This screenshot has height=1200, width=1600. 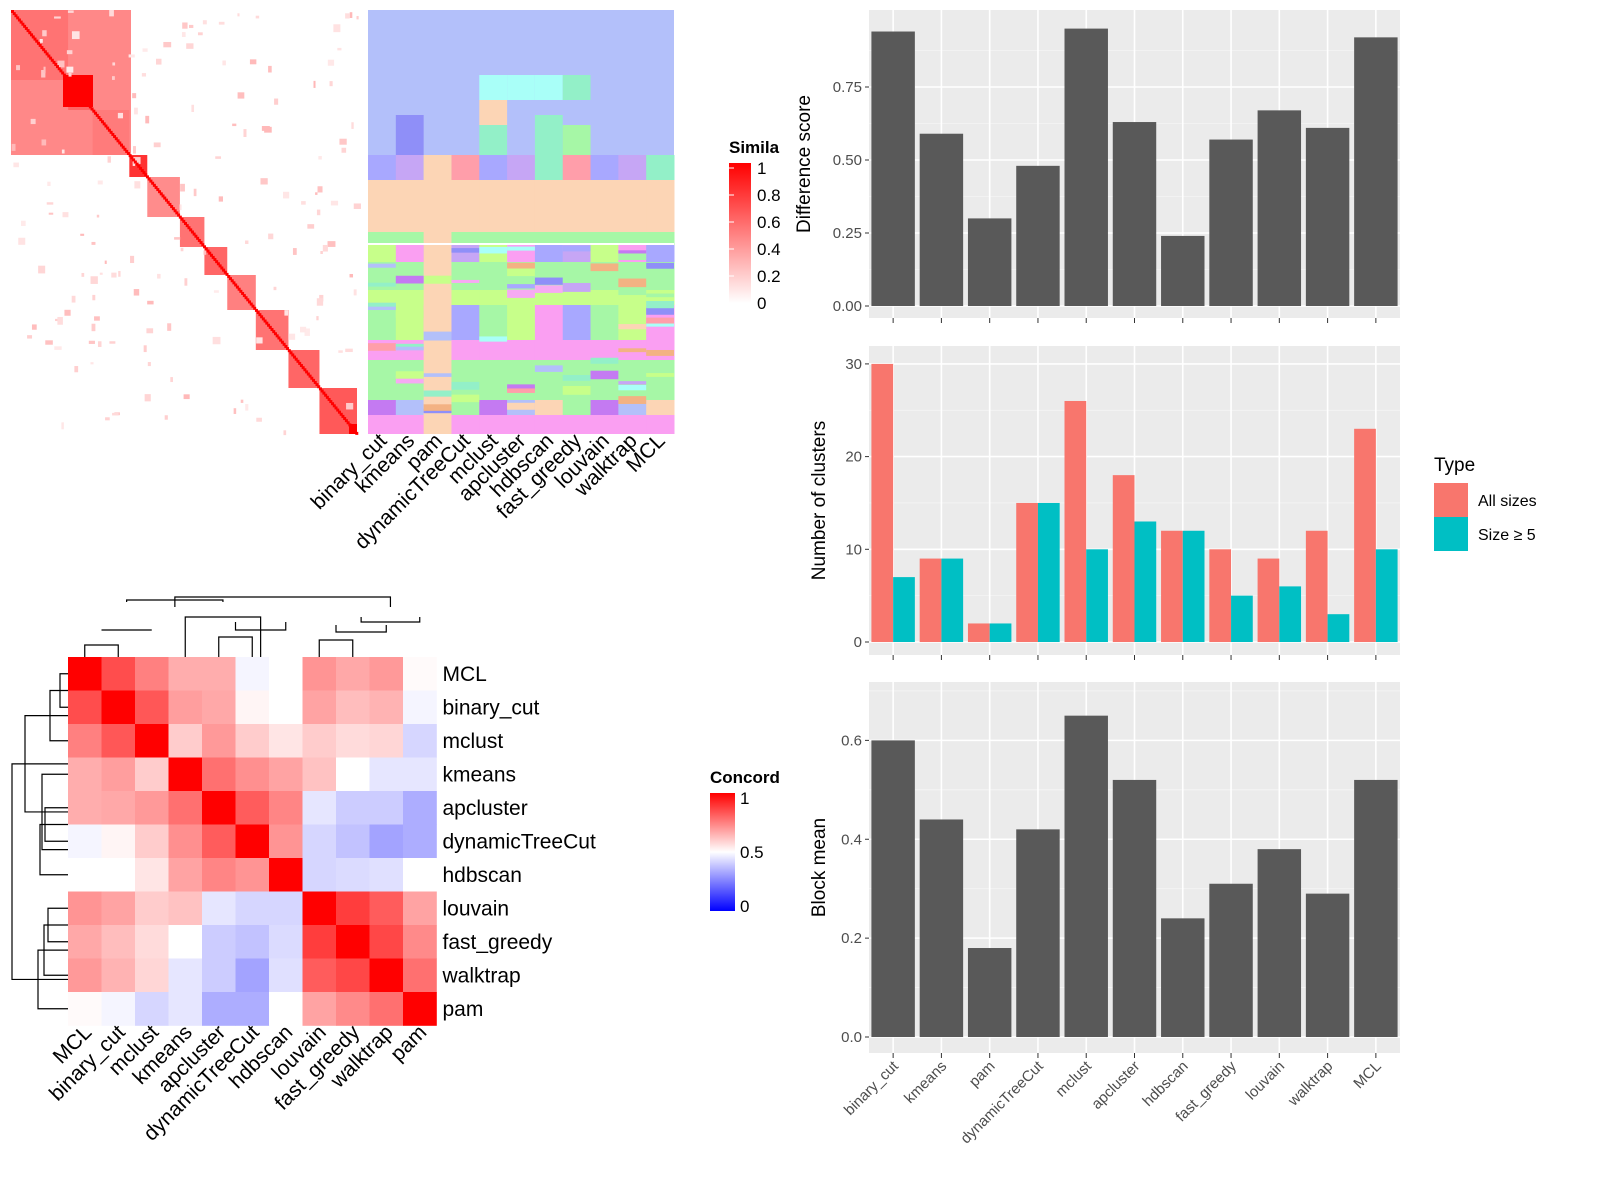 I want to click on concordance-colorbar, so click(x=722, y=852).